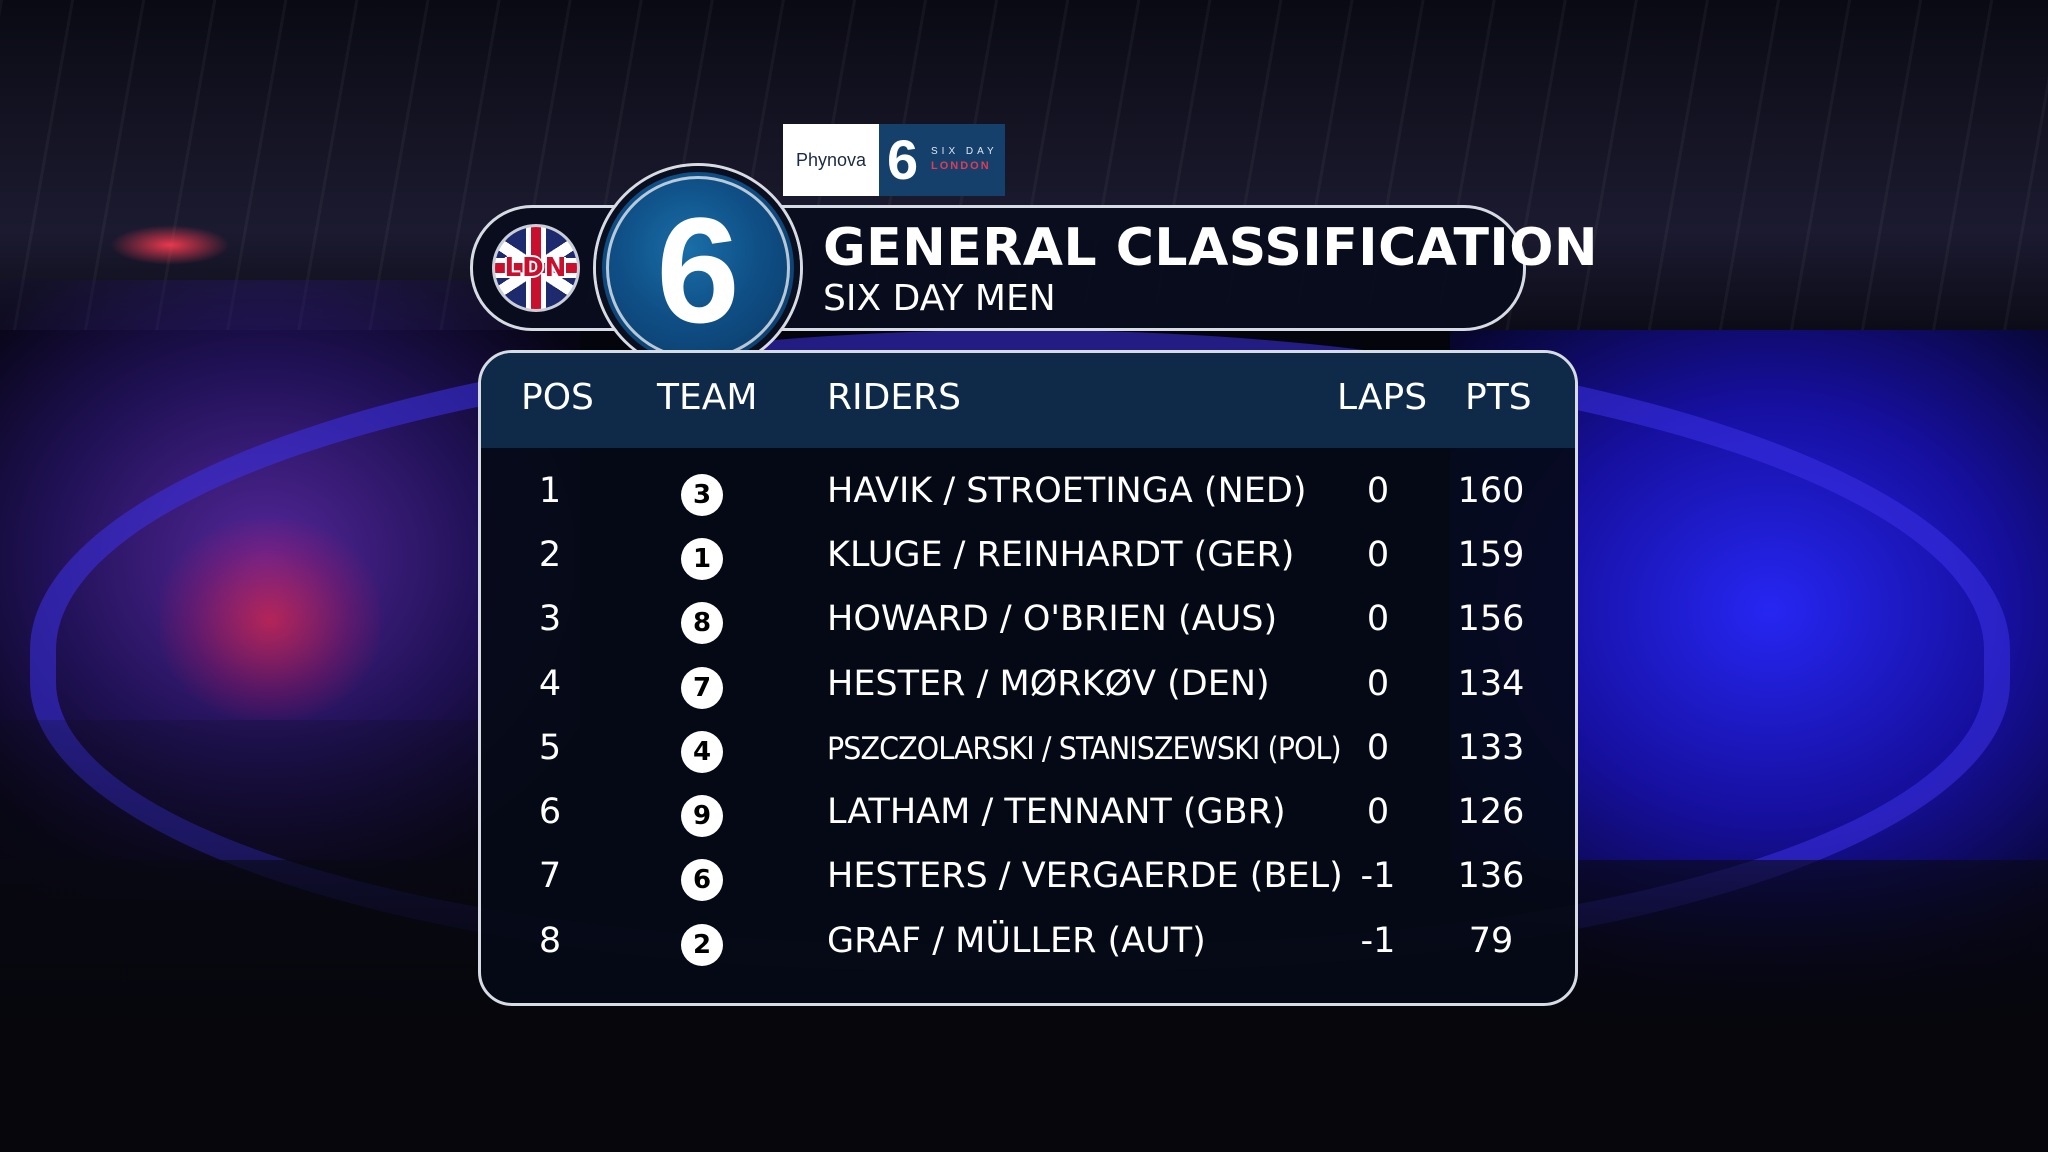 The height and width of the screenshot is (1152, 2048). What do you see at coordinates (1491, 876) in the screenshot?
I see `row-pts: 136` at bounding box center [1491, 876].